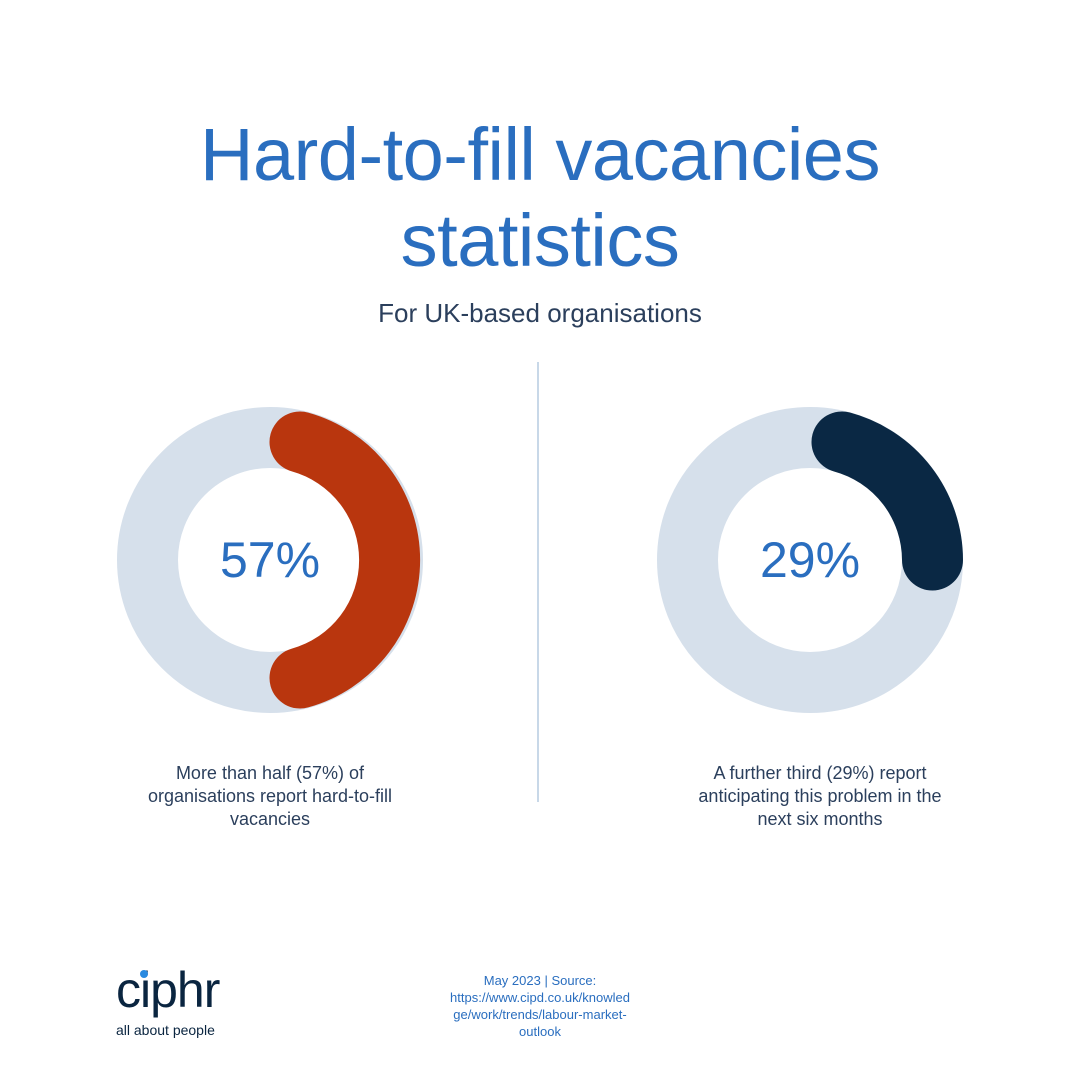  I want to click on caption-line: A further third (29%) report, so click(820, 773).